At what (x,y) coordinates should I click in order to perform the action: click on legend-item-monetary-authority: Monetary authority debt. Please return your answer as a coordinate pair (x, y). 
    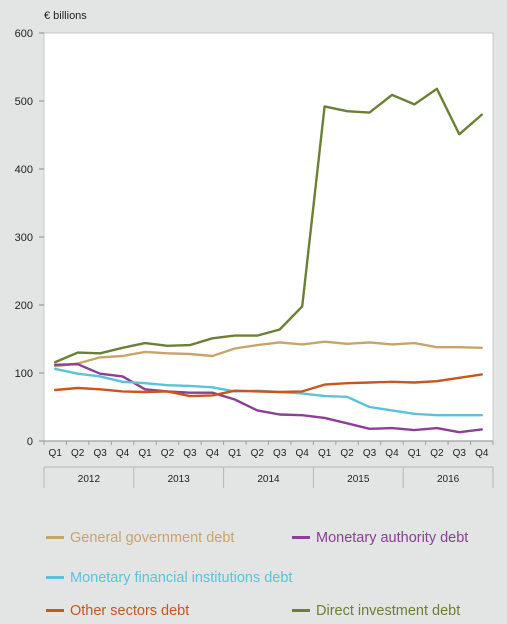
    Looking at the image, I should click on (380, 538).